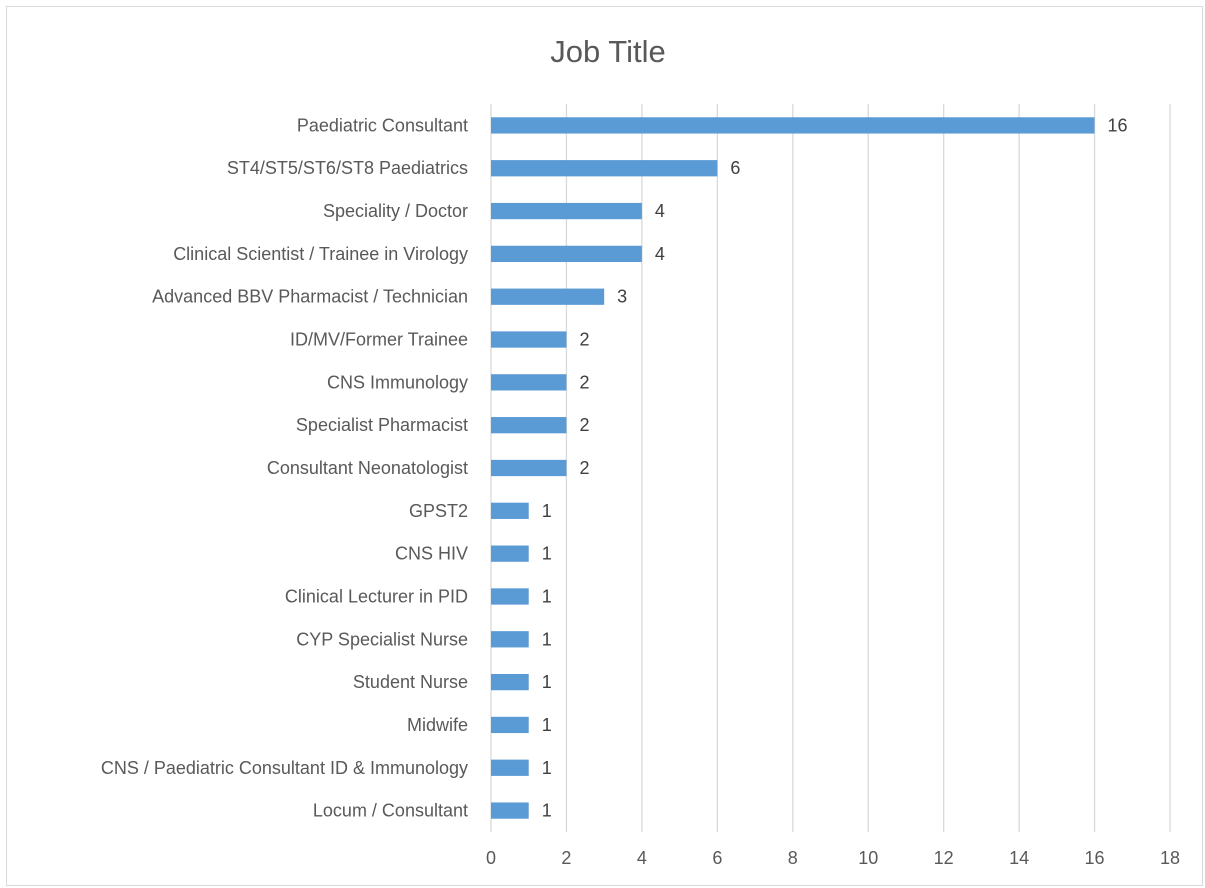  What do you see at coordinates (1118, 125) in the screenshot?
I see `data-label: 16` at bounding box center [1118, 125].